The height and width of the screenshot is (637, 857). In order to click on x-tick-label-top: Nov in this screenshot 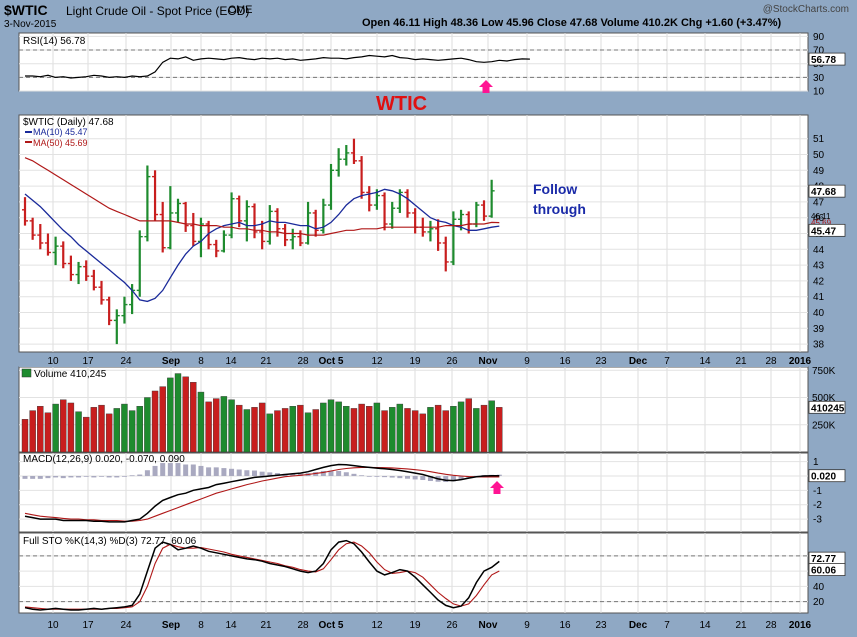, I will do `click(488, 361)`.